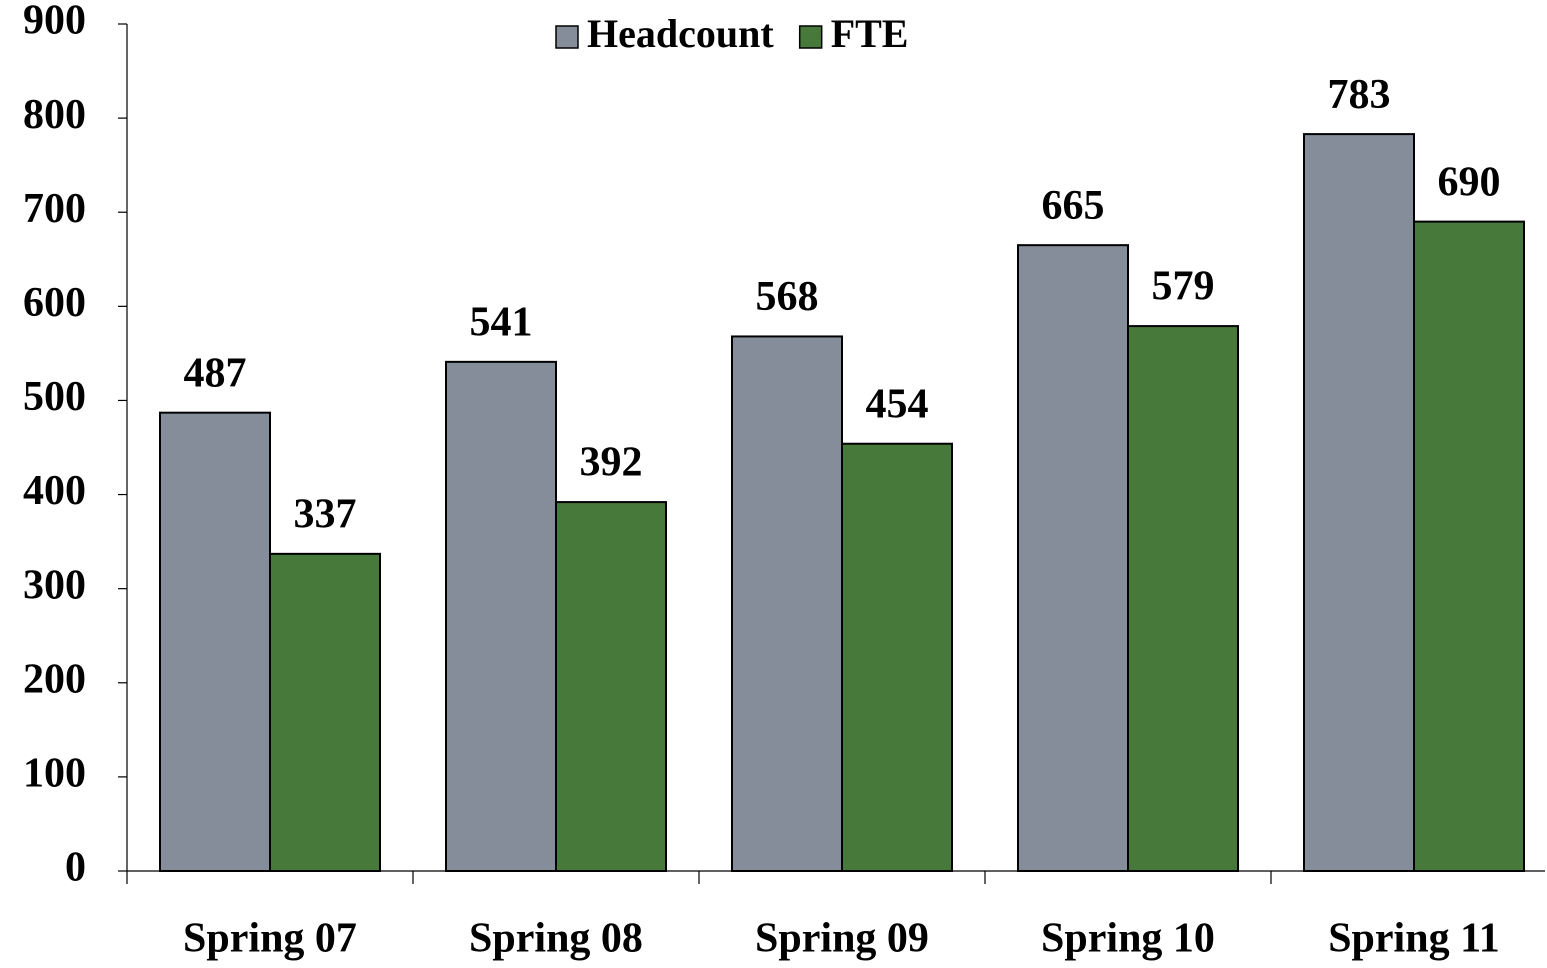 Image resolution: width=1547 pixels, height=968 pixels. What do you see at coordinates (54, 774) in the screenshot?
I see `y-tick-label: 100` at bounding box center [54, 774].